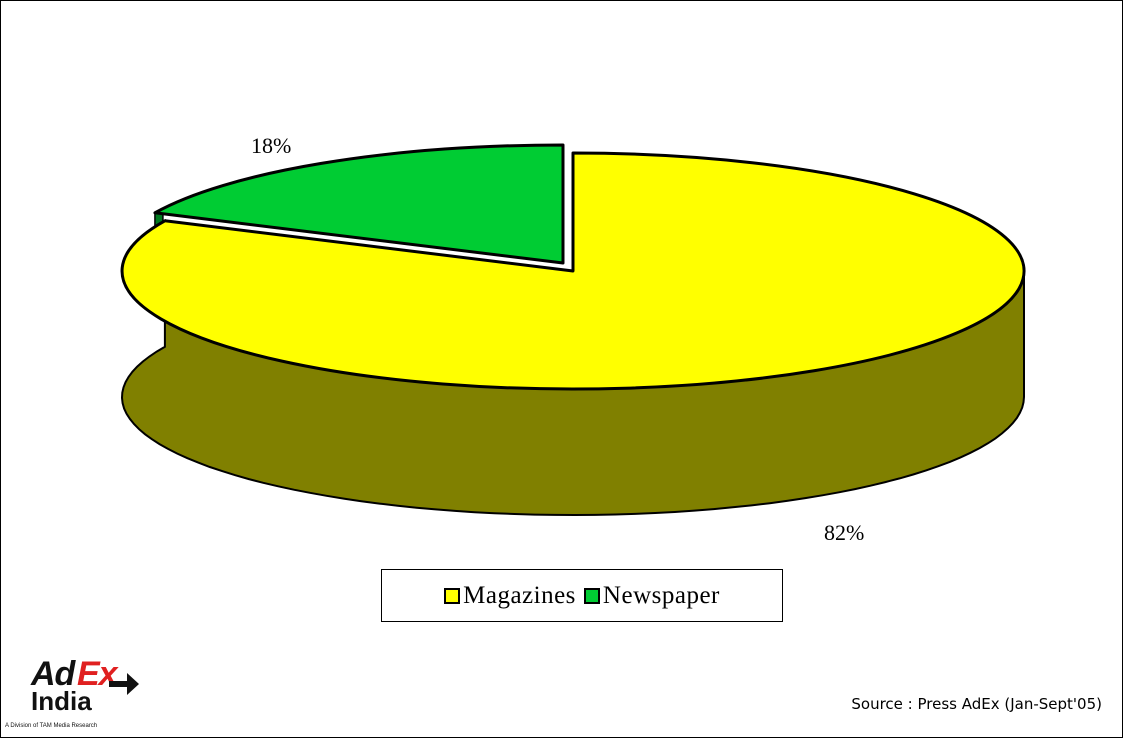  What do you see at coordinates (359, 204) in the screenshot?
I see `slice-newspaper` at bounding box center [359, 204].